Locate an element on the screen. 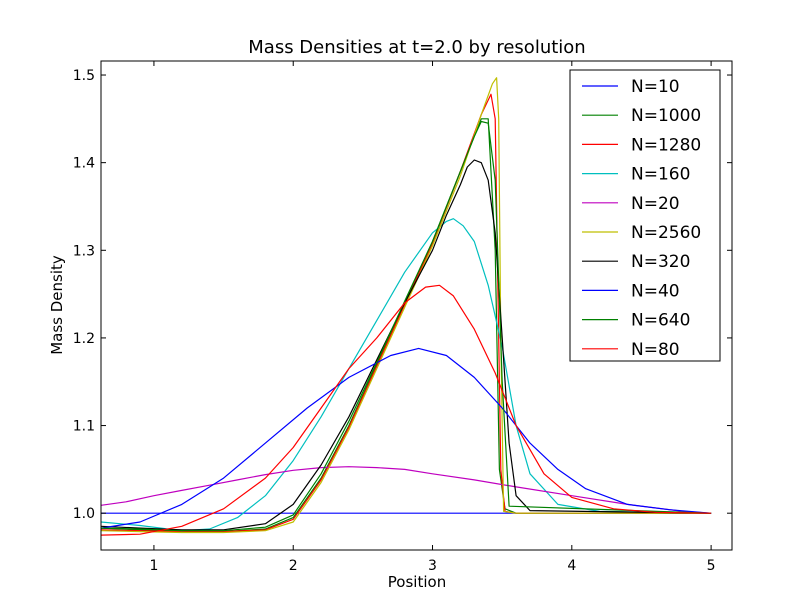  legend-label: N=640 is located at coordinates (660, 321).